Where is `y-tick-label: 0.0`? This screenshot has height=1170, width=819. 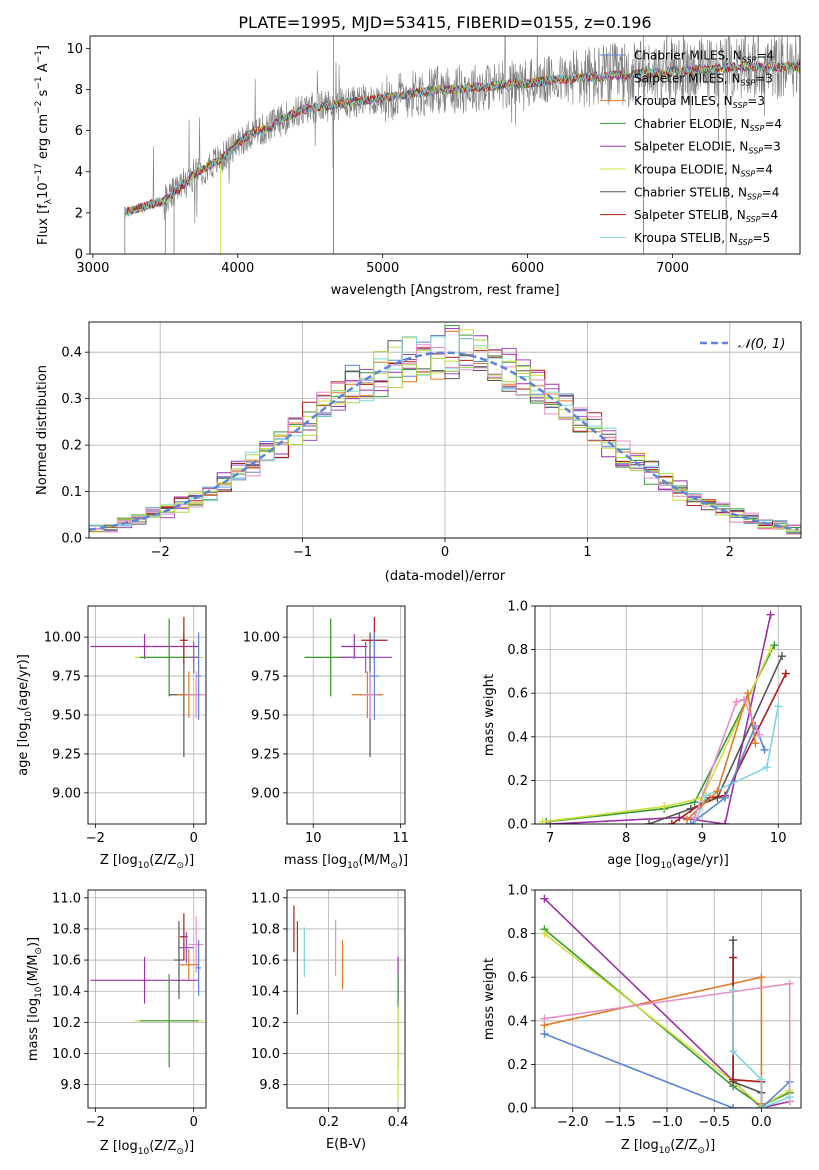
y-tick-label: 0.0 is located at coordinates (517, 825).